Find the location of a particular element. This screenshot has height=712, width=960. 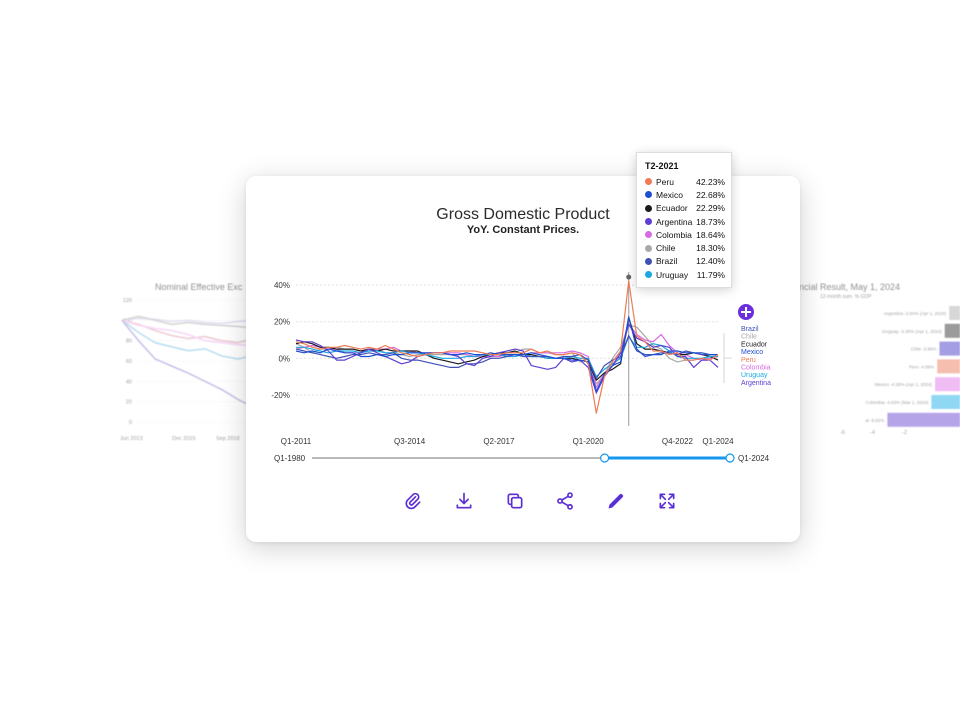

bg-right-bar-label: al -8.82% is located at coordinates (874, 420).